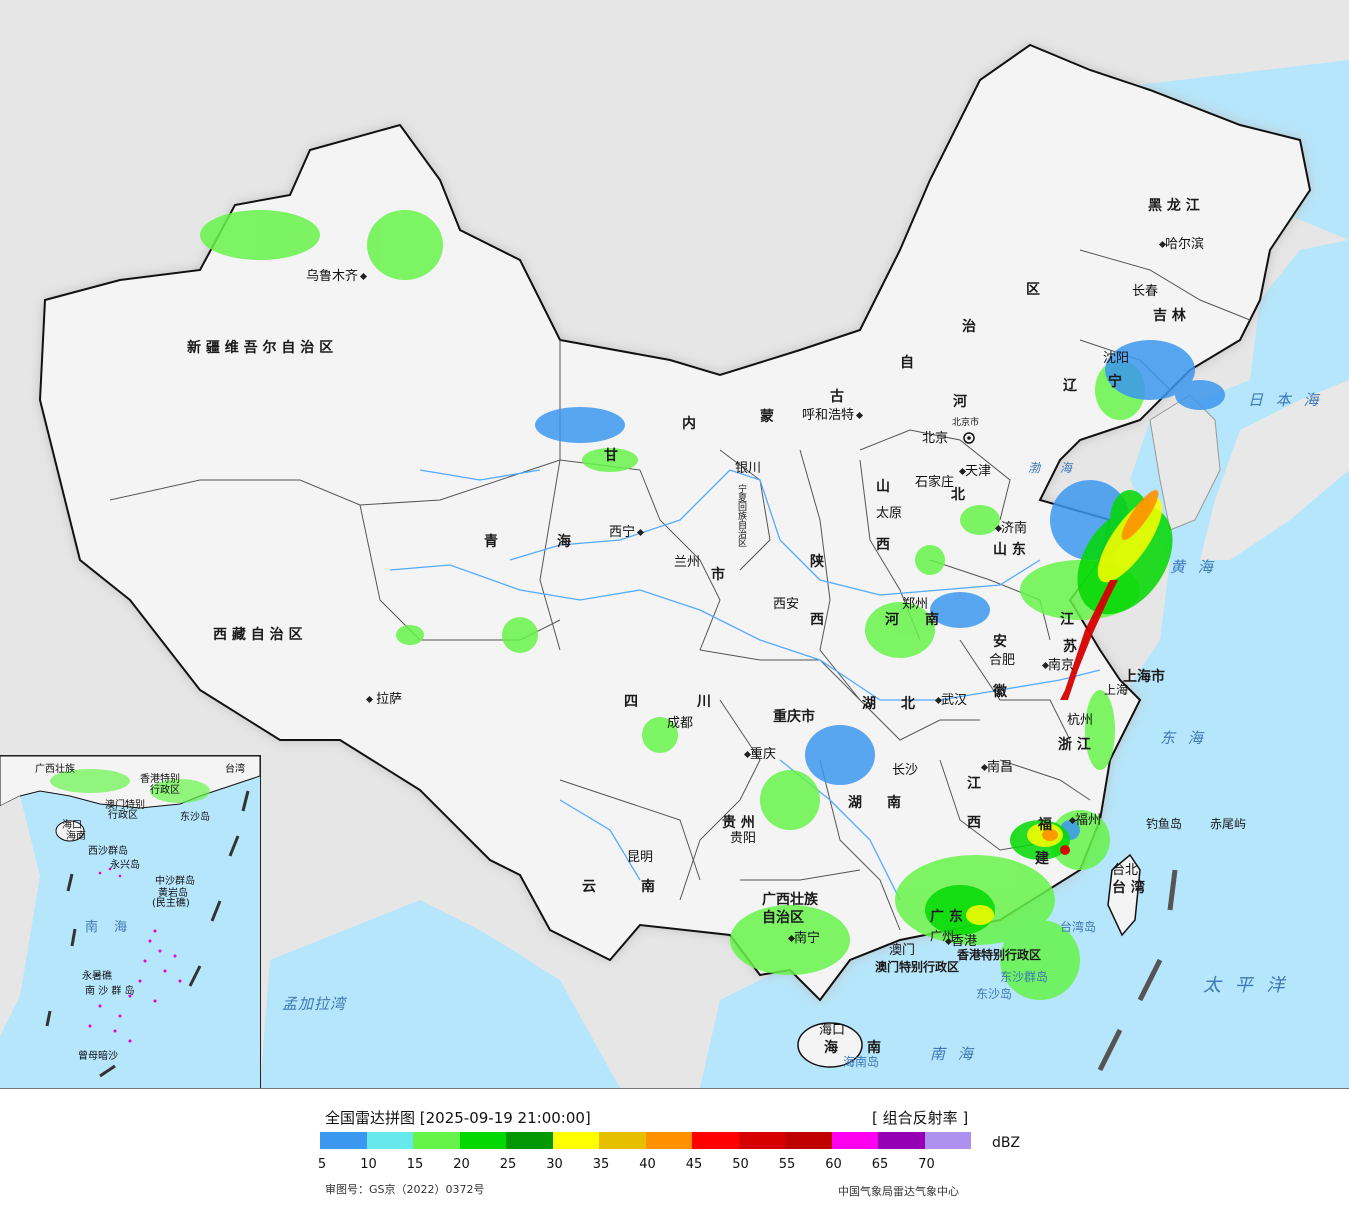 The image size is (1349, 1209). I want to click on island-label: 东沙岛, so click(994, 994).